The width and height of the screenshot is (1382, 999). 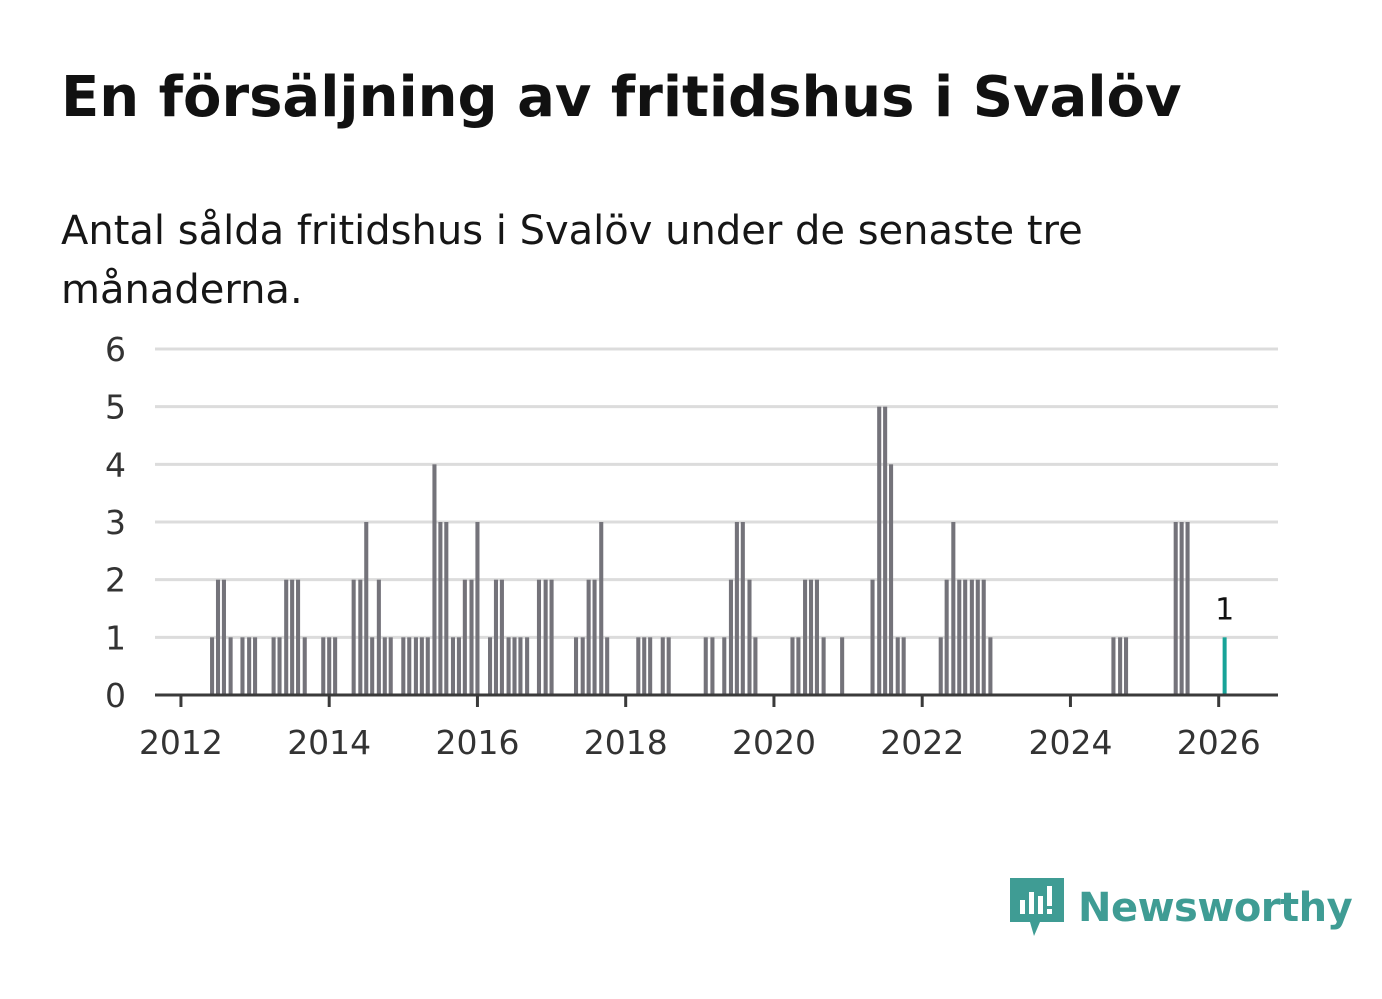 I want to click on newsworthy-logo: Newsworthy, so click(x=1181, y=908).